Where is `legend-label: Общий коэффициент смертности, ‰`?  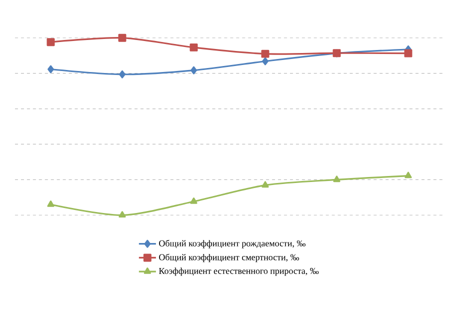
legend-label: Общий коэффициент смертности, ‰ is located at coordinates (229, 258).